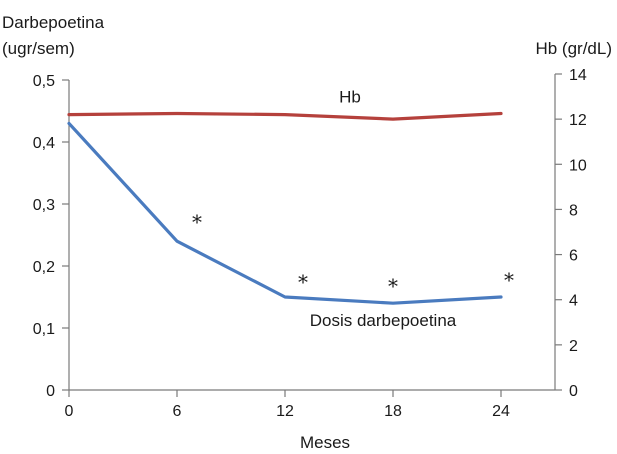 This screenshot has height=454, width=617. Describe the element at coordinates (393, 411) in the screenshot. I see `x-tick-label: 18` at that location.